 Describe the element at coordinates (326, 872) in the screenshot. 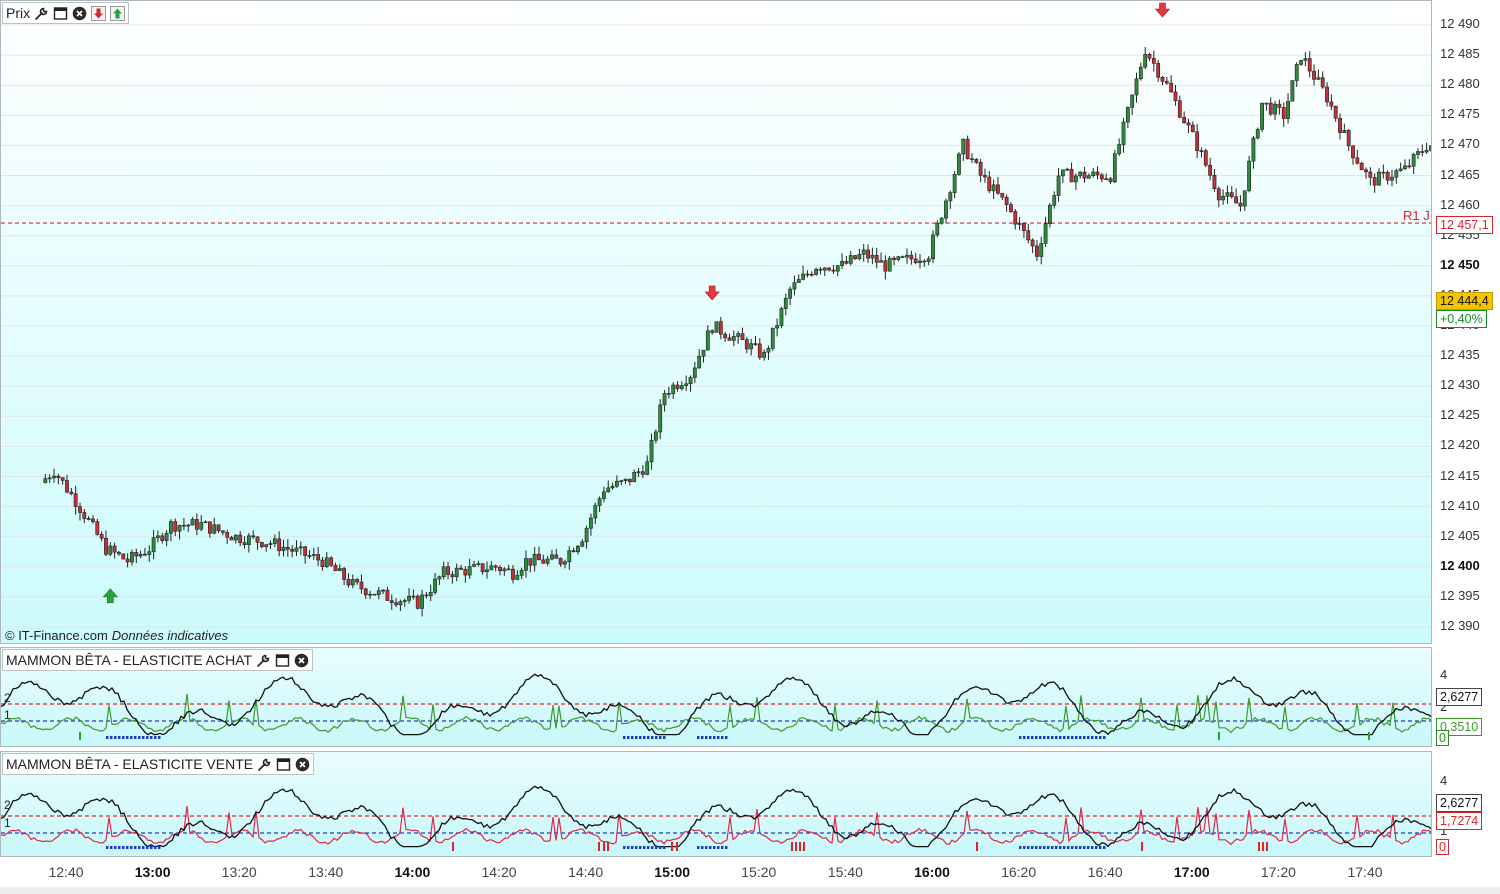

I see `time-tick: 13:40` at that location.